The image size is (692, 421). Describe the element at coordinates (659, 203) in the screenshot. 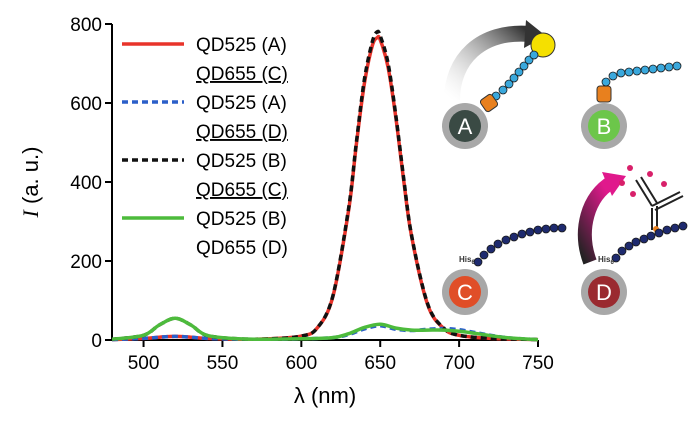

I see `schematic-d-antibody` at that location.